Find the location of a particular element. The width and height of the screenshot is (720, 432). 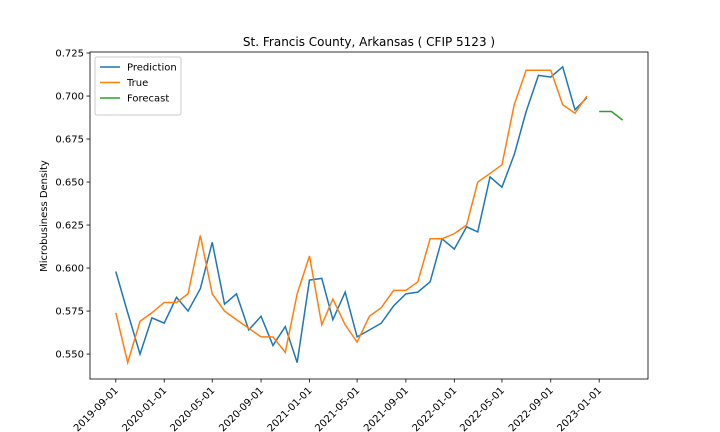

legend-box is located at coordinates (138, 86).